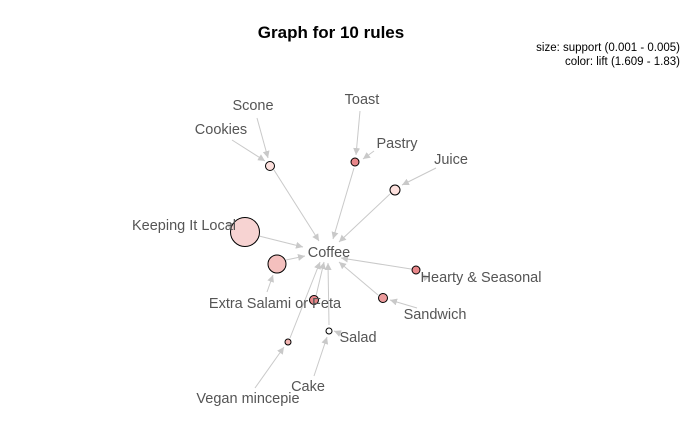 This screenshot has height=425, width=697. I want to click on item-label-cookies: Cookies, so click(221, 130).